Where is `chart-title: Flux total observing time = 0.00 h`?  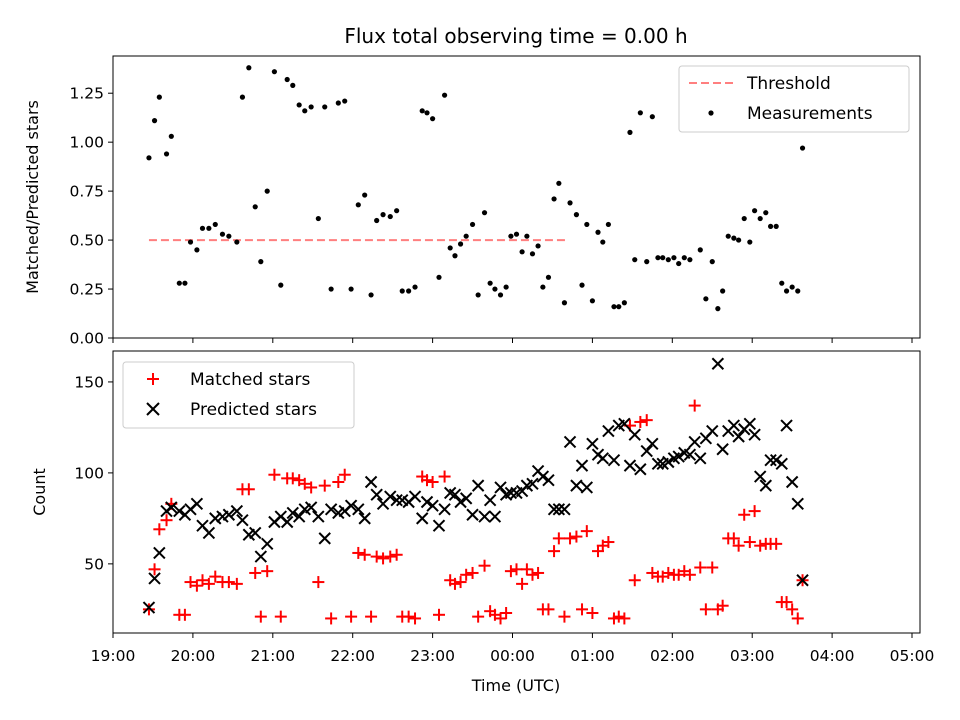 chart-title: Flux total observing time = 0.00 h is located at coordinates (515, 36).